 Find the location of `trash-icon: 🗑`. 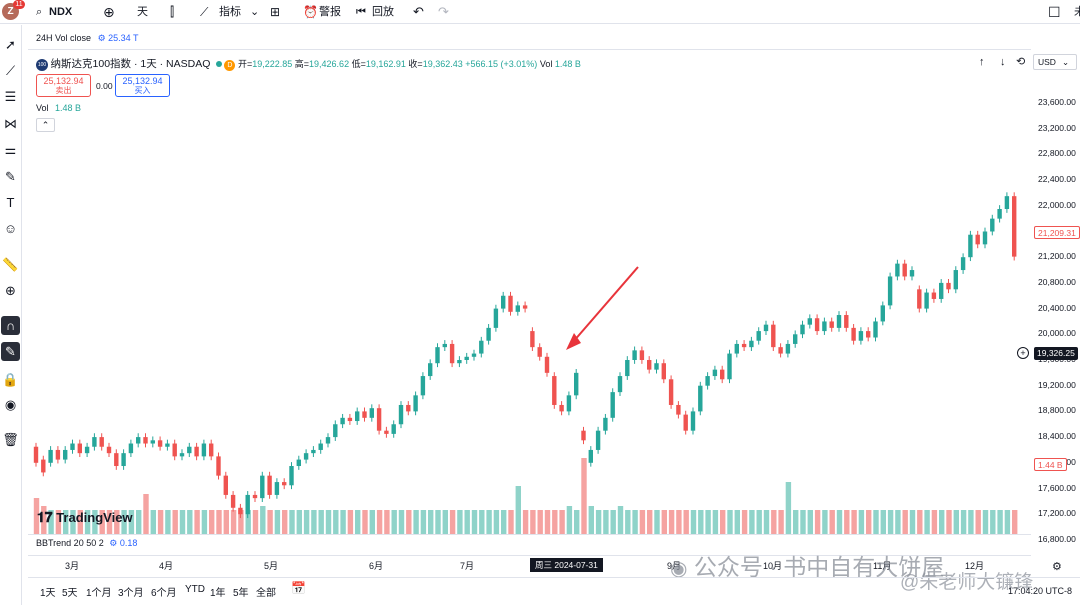

trash-icon: 🗑 is located at coordinates (10, 439).